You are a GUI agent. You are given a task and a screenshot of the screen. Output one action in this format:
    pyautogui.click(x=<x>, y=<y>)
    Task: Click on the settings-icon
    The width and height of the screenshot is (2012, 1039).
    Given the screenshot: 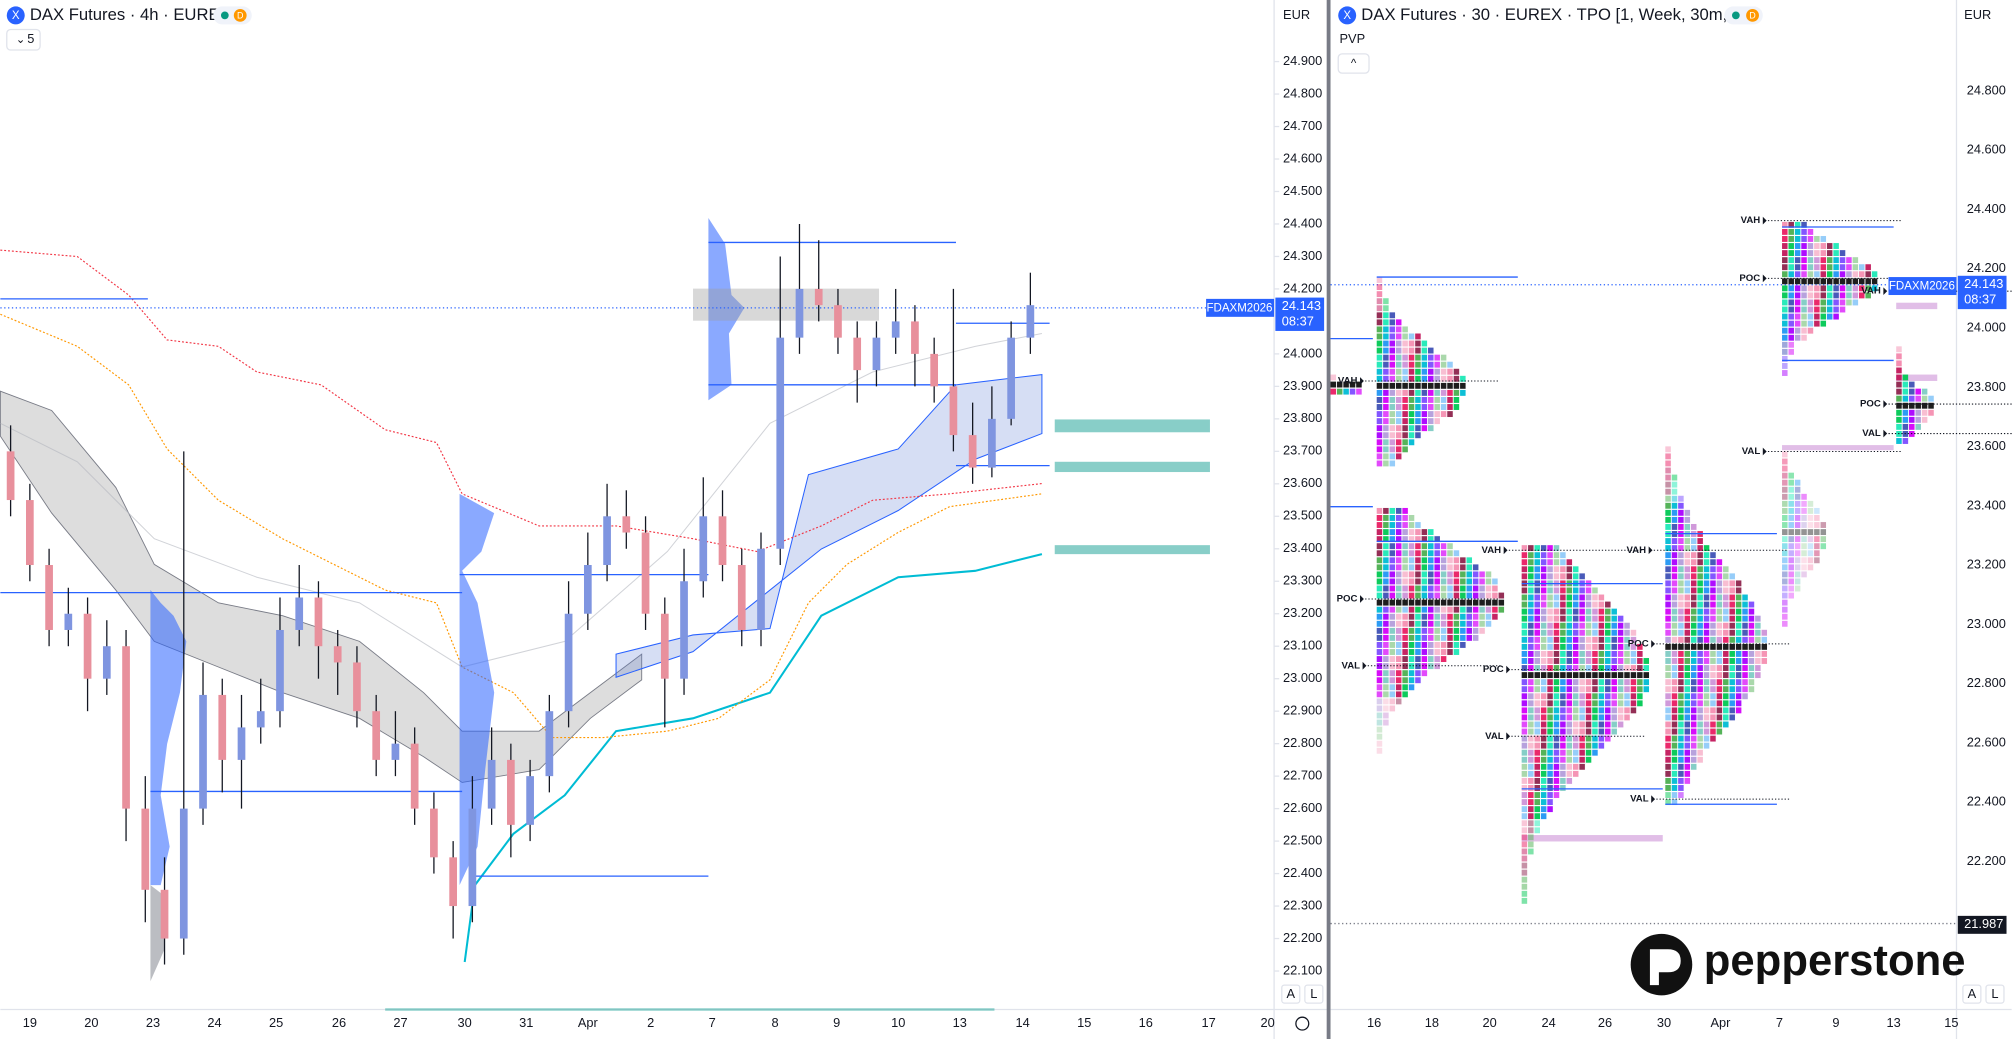 What is the action you would take?
    pyautogui.click(x=1302, y=1023)
    